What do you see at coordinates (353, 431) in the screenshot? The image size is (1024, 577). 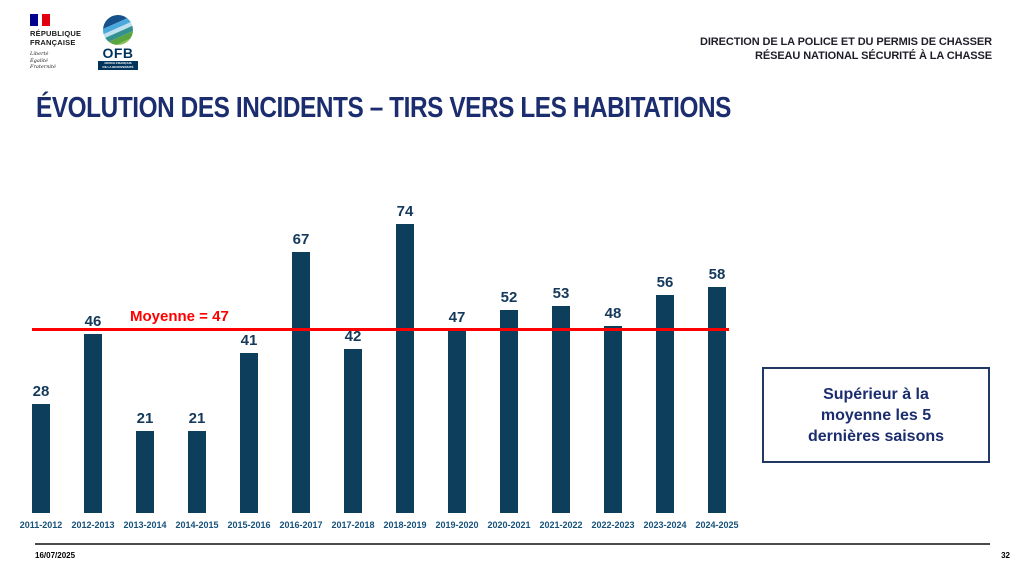 I see `bar-2017-2018` at bounding box center [353, 431].